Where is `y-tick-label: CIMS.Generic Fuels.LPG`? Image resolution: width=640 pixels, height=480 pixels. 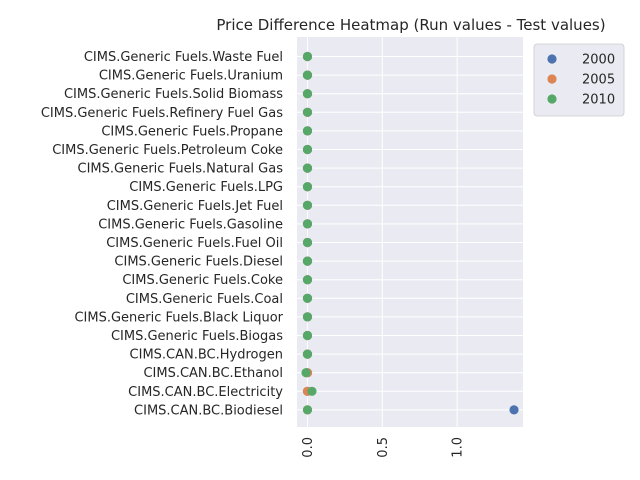
y-tick-label: CIMS.Generic Fuels.LPG is located at coordinates (206, 187).